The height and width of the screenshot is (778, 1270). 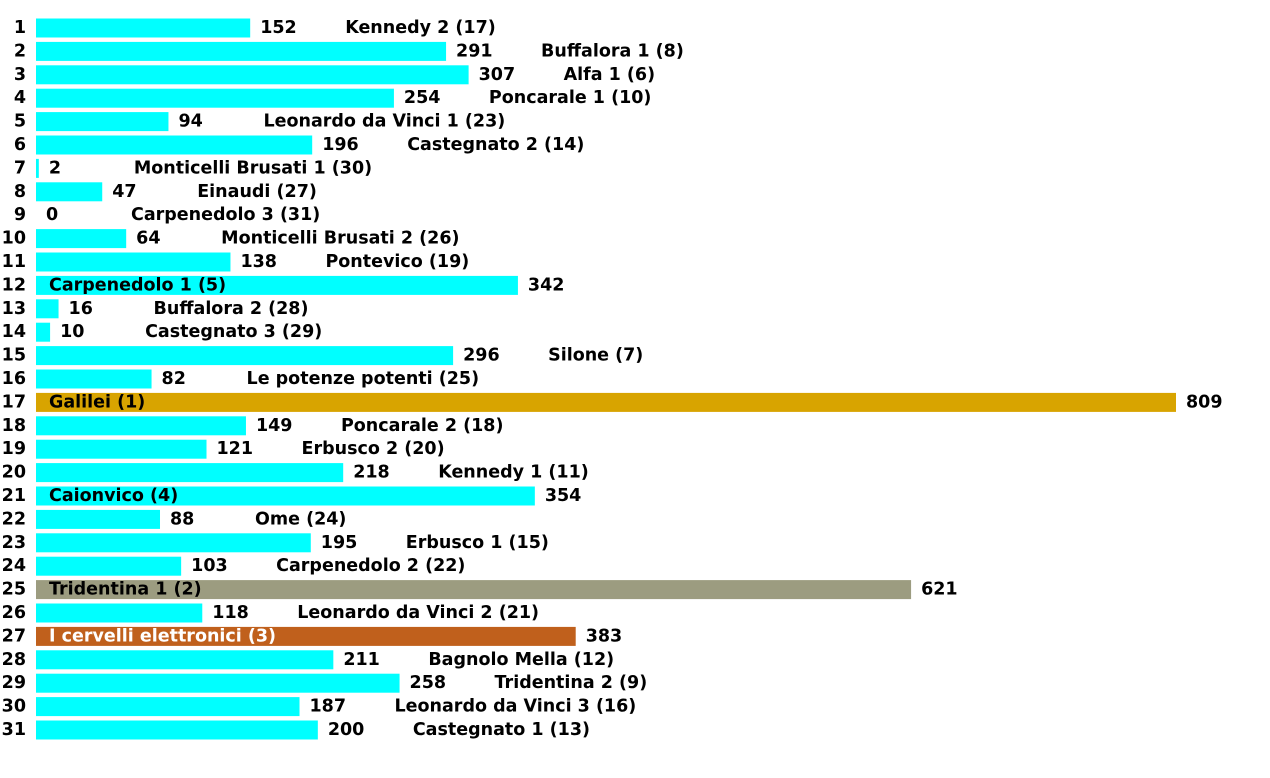 What do you see at coordinates (20, 192) in the screenshot?
I see `rank-label: 8` at bounding box center [20, 192].